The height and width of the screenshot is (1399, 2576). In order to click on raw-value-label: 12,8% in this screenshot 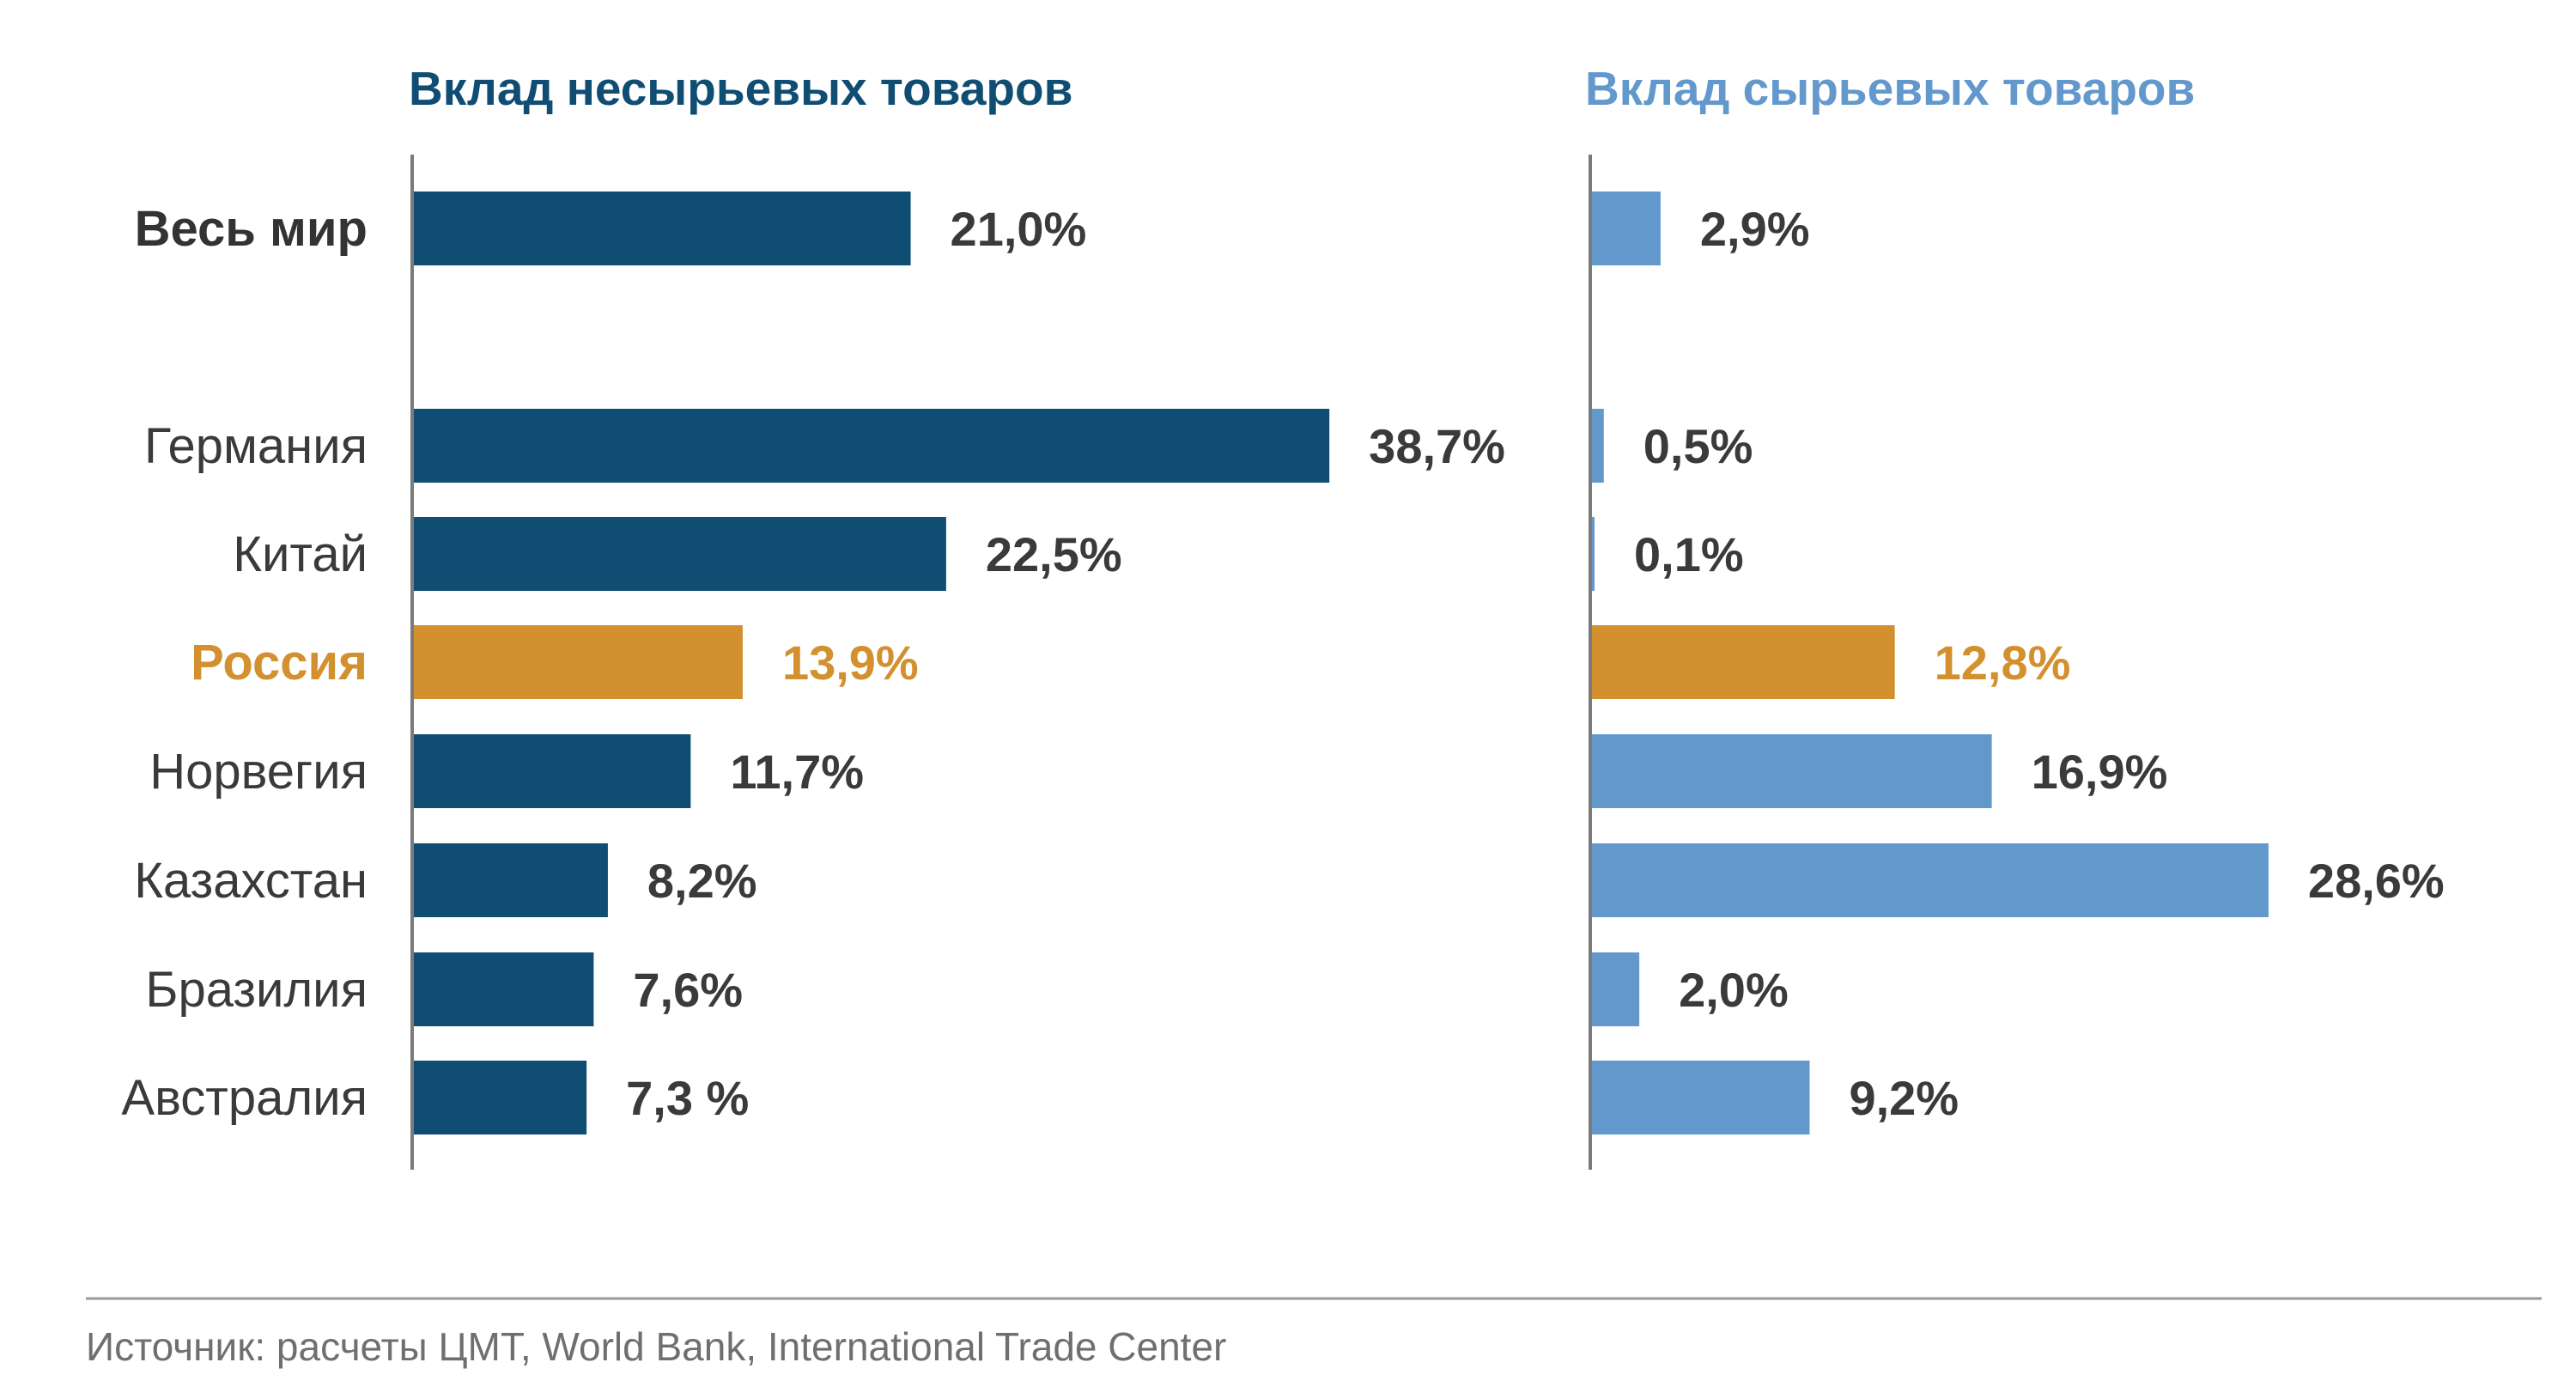, I will do `click(2003, 663)`.